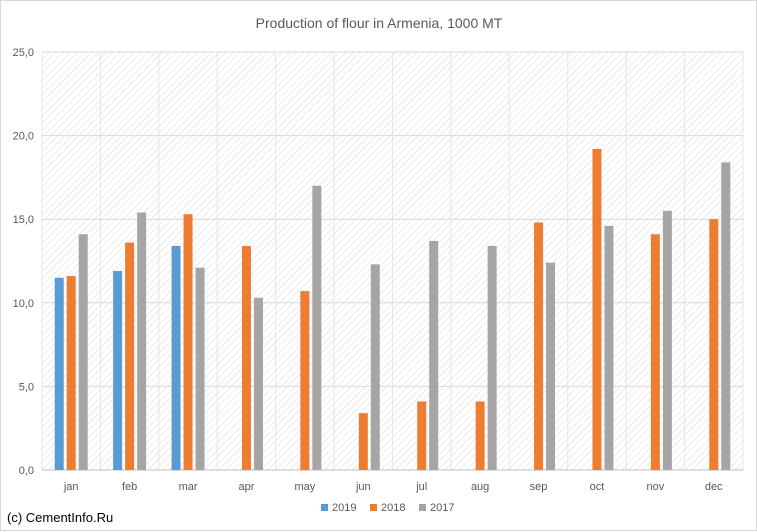 This screenshot has width=757, height=532. Describe the element at coordinates (597, 487) in the screenshot. I see `x-tick-label: oct` at that location.